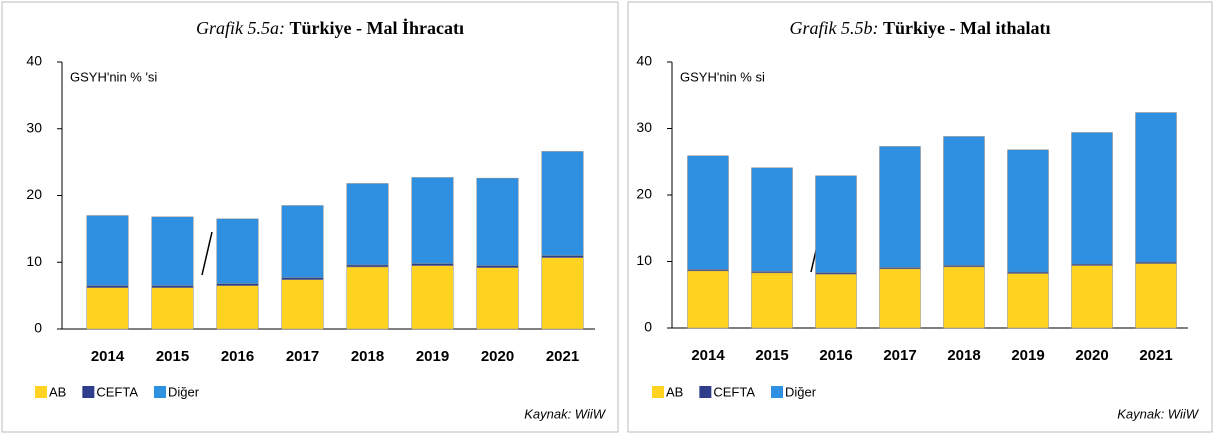 This screenshot has height=442, width=1216. I want to click on break-mark, so click(207, 253).